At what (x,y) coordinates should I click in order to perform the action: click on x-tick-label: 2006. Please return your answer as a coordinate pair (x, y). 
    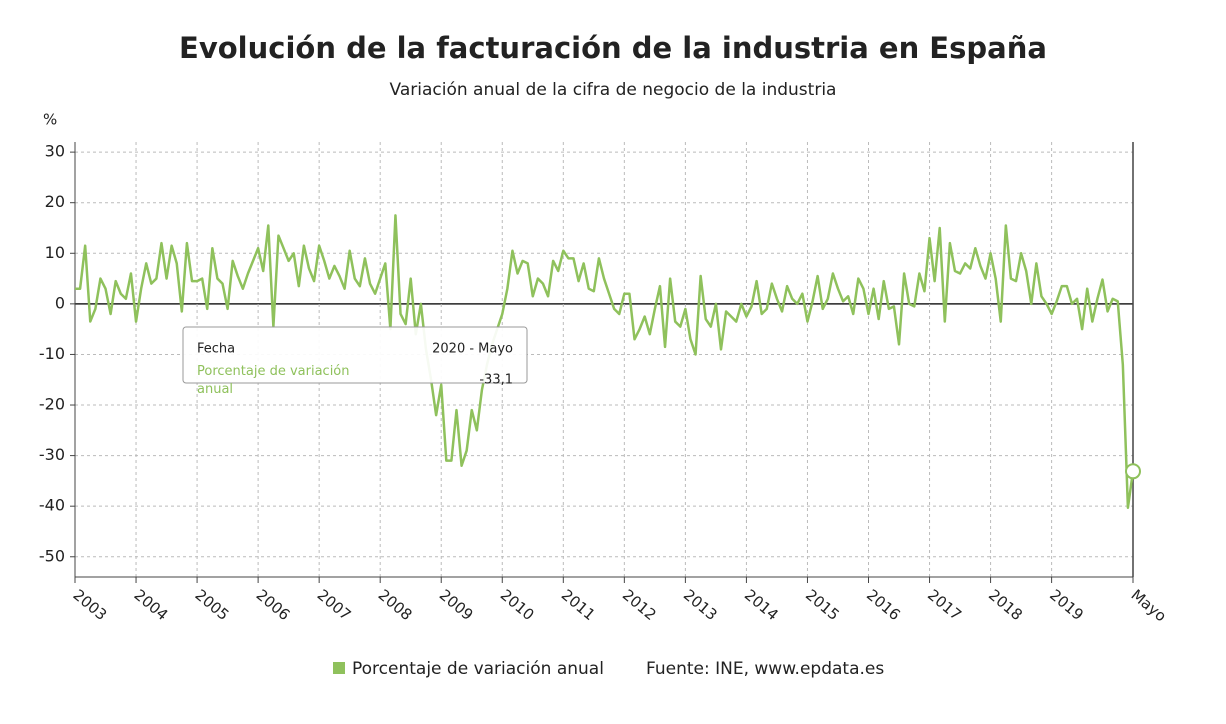
    Looking at the image, I should click on (273, 605).